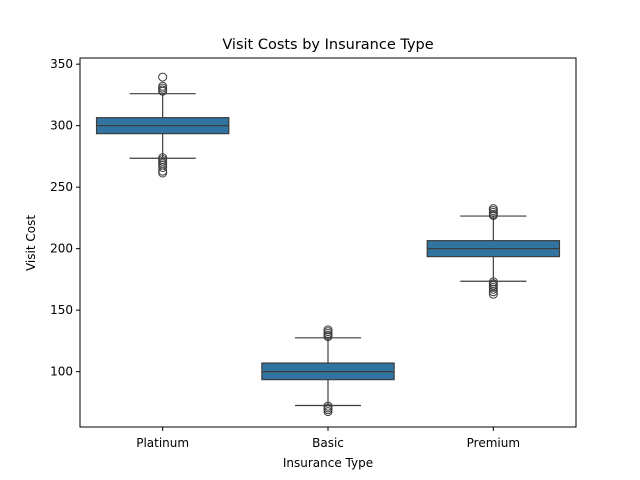  What do you see at coordinates (327, 45) in the screenshot?
I see `chart-title: Visit Costs by Insurance Type` at bounding box center [327, 45].